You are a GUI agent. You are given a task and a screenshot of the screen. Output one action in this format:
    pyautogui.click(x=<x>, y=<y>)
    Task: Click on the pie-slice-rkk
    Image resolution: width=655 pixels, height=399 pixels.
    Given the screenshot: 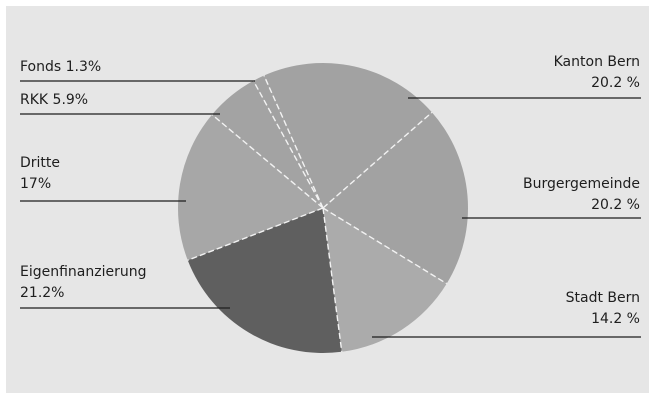 What is the action you would take?
    pyautogui.click(x=267, y=144)
    